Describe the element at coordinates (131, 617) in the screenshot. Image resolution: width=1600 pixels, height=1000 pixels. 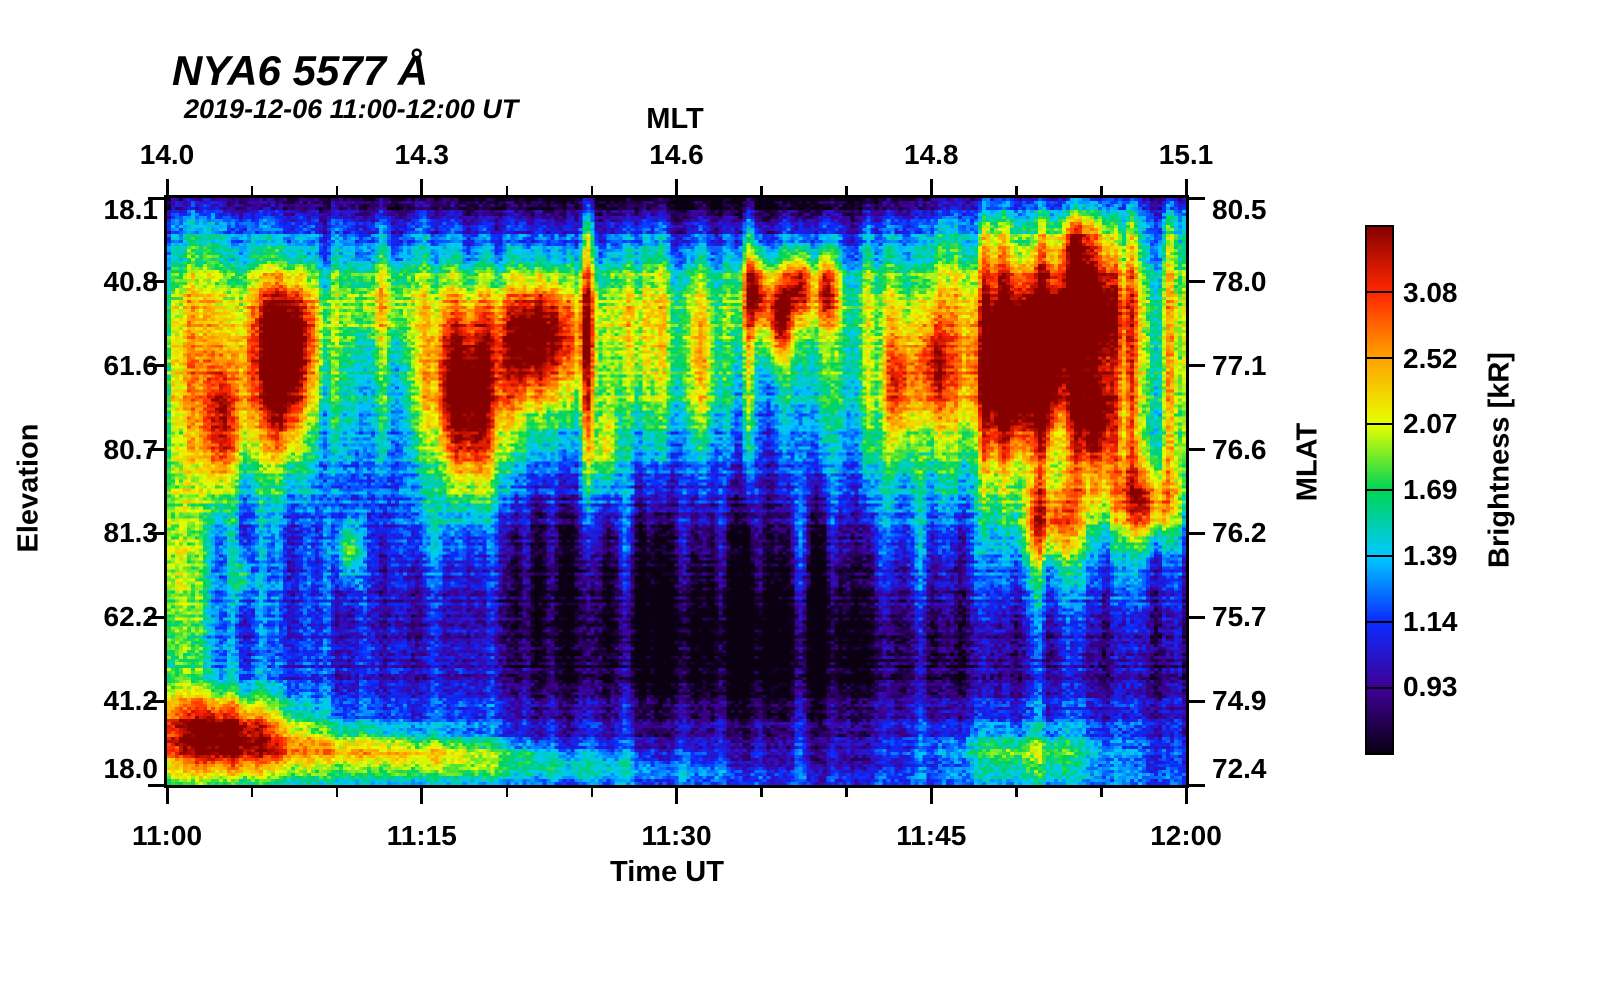
I see `left-tick-label: 62.2` at that location.